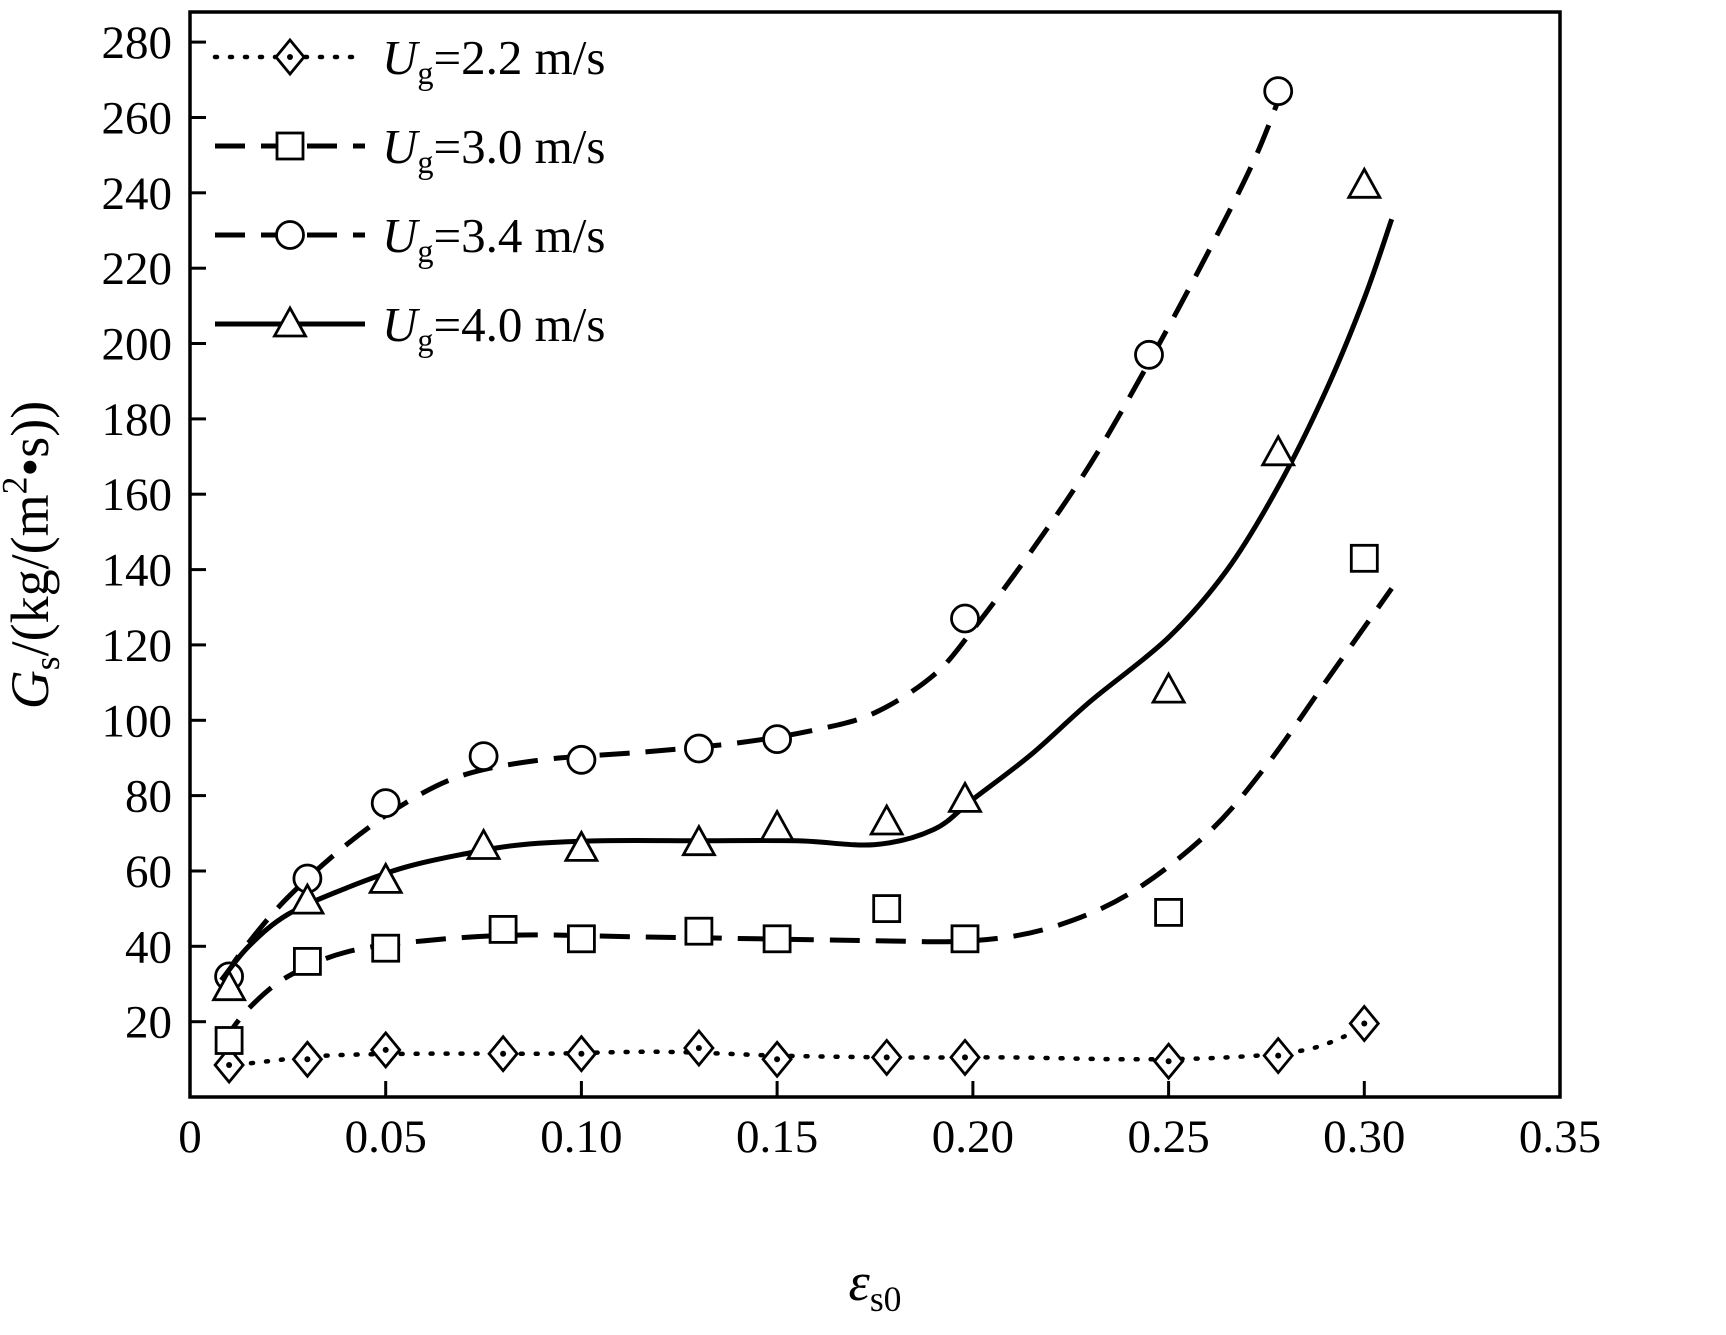  Describe the element at coordinates (386, 1137) in the screenshot. I see `x-tick-label: 0.05` at that location.